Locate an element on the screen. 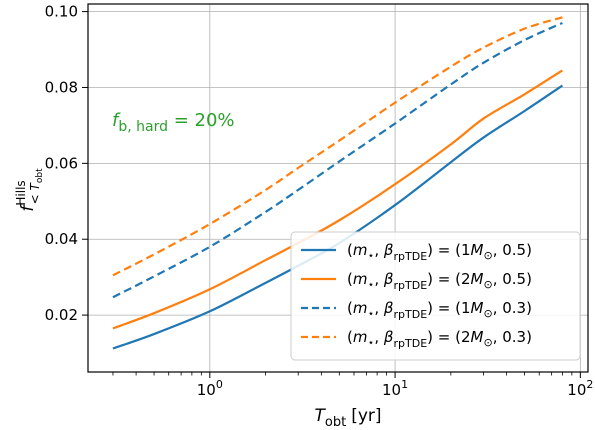  legend-label-2: (m⋆, βrpTDE) = (2M⊙, 0.5) is located at coordinates (439, 281).